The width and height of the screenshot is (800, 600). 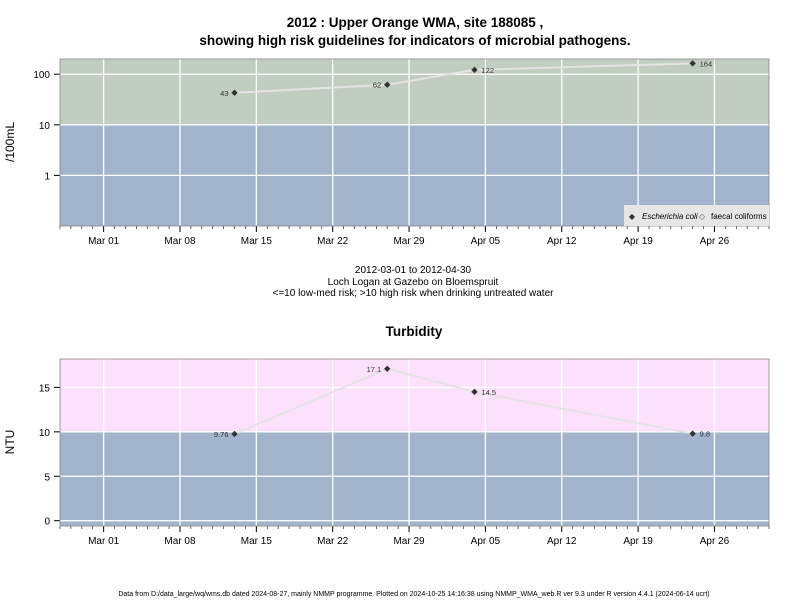 I want to click on turbidity-series-line, so click(x=463, y=401).